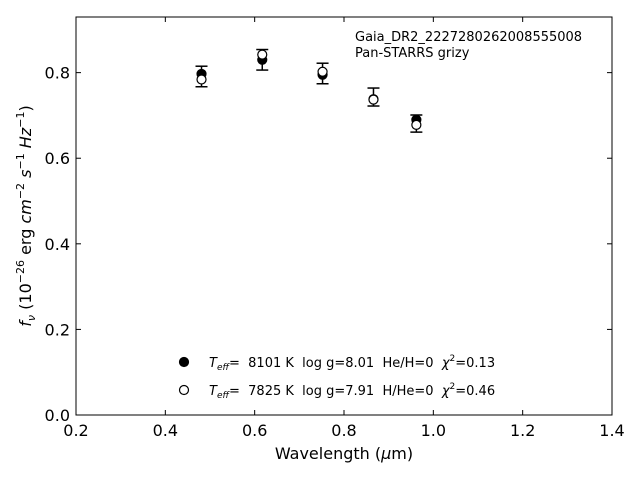  What do you see at coordinates (433, 430) in the screenshot?
I see `x-tick-label-4: 1.0` at bounding box center [433, 430].